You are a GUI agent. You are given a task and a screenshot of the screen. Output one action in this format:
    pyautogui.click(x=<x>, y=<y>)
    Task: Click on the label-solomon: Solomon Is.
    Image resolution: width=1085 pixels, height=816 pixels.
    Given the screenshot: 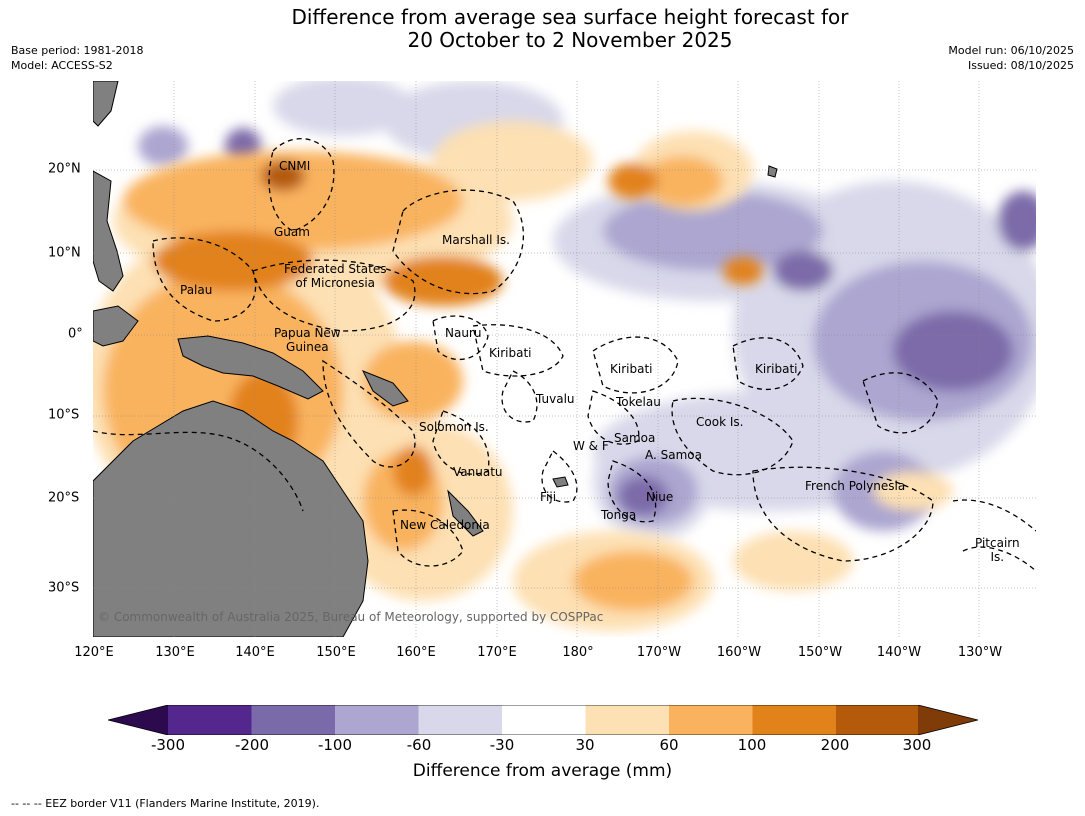 What is the action you would take?
    pyautogui.click(x=454, y=427)
    